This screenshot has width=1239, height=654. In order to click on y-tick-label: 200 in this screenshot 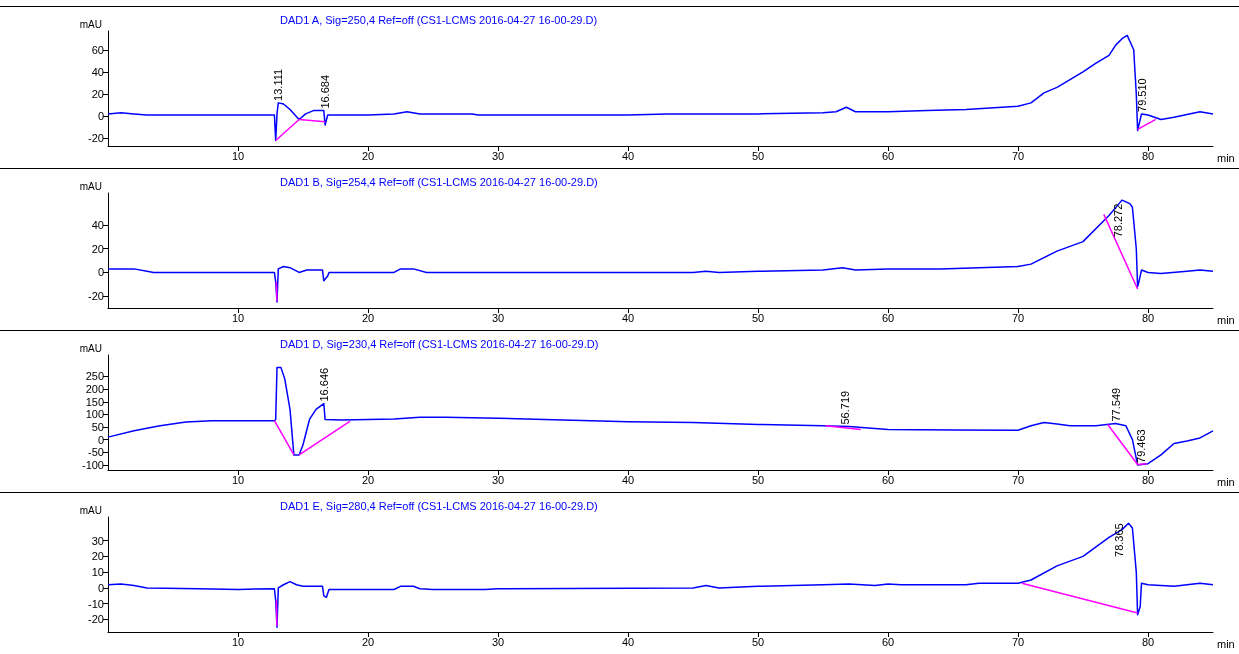, I will do `click(94, 389)`.